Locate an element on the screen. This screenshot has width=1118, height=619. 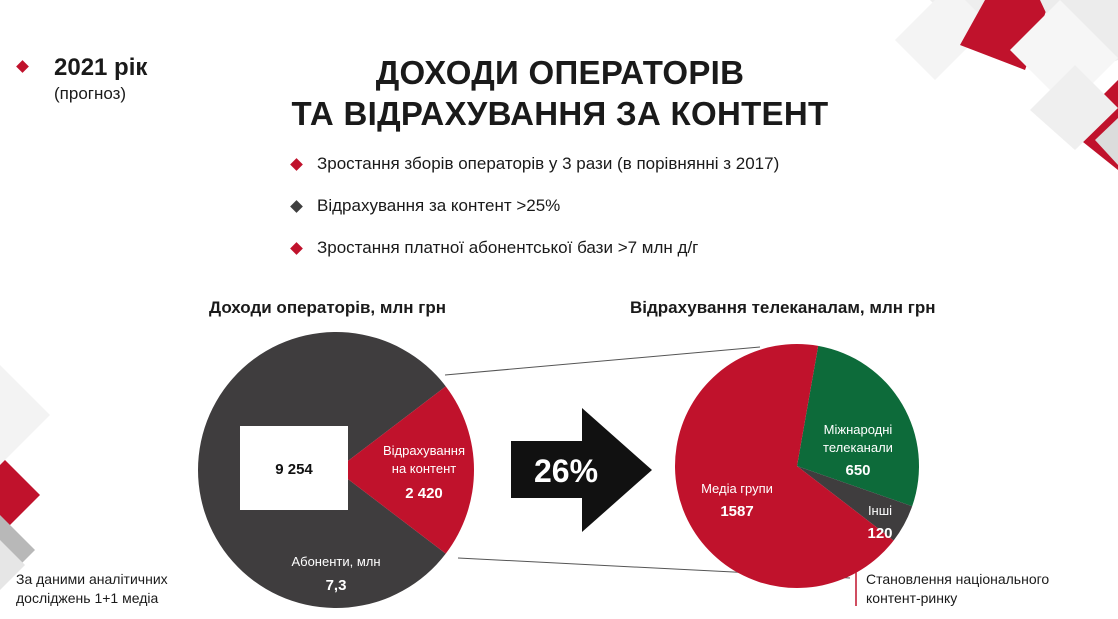
year-note: (прогноз) is located at coordinates (90, 93).